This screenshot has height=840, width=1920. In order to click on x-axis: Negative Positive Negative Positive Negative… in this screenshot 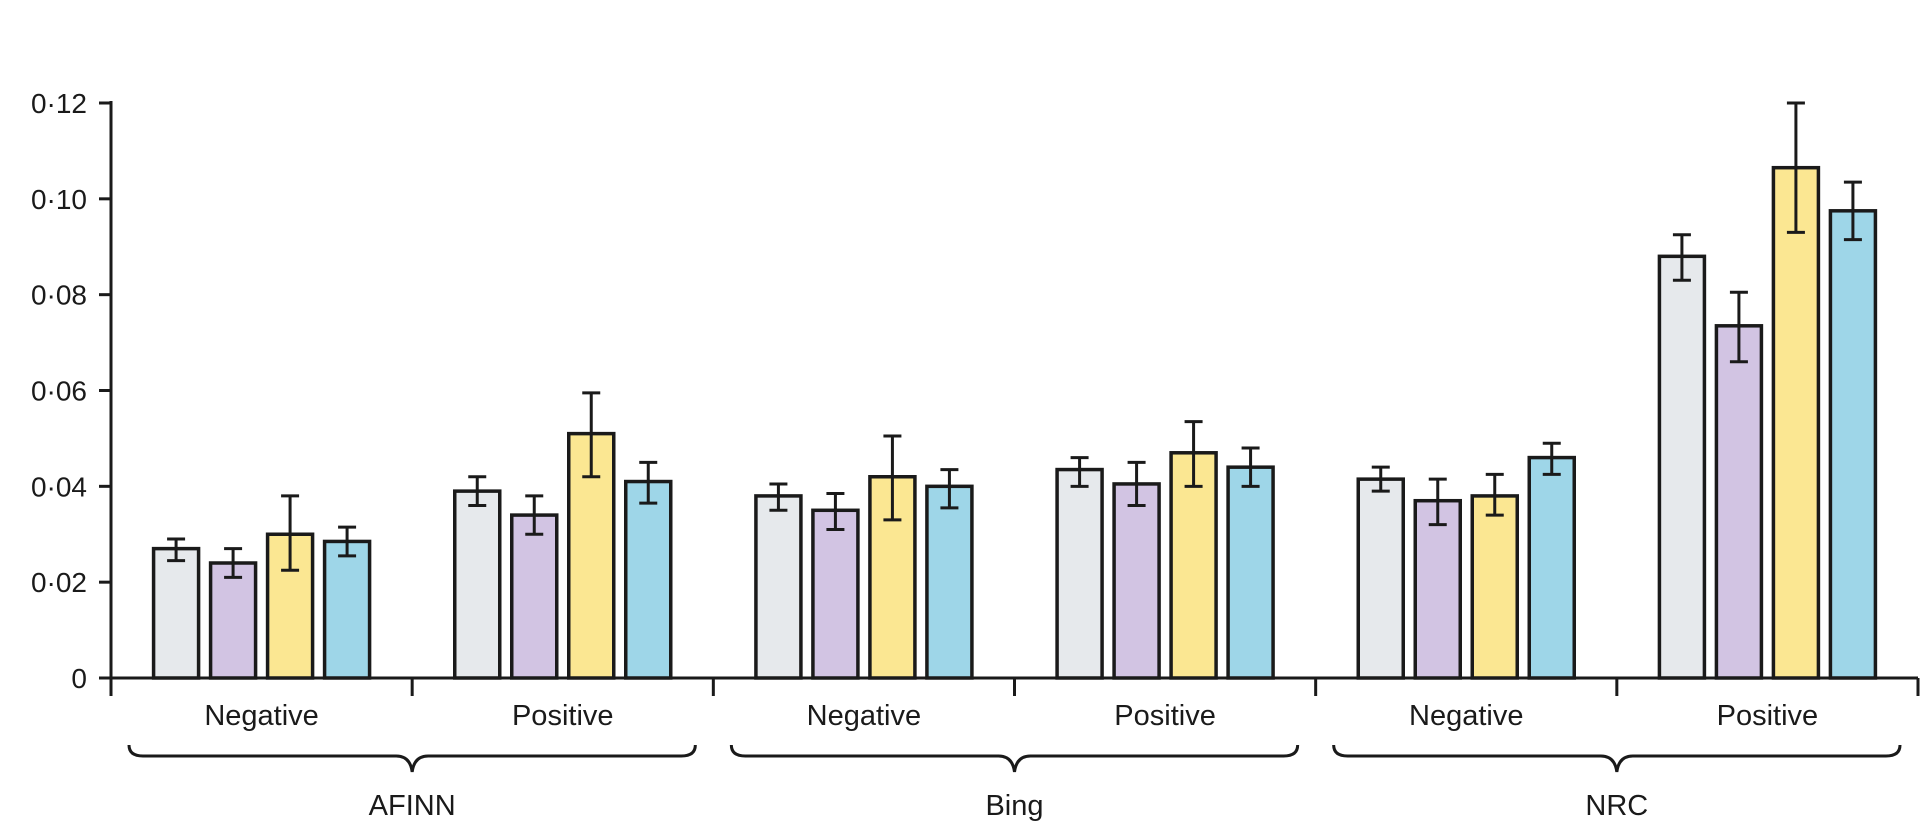, I will do `click(1014, 704)`.